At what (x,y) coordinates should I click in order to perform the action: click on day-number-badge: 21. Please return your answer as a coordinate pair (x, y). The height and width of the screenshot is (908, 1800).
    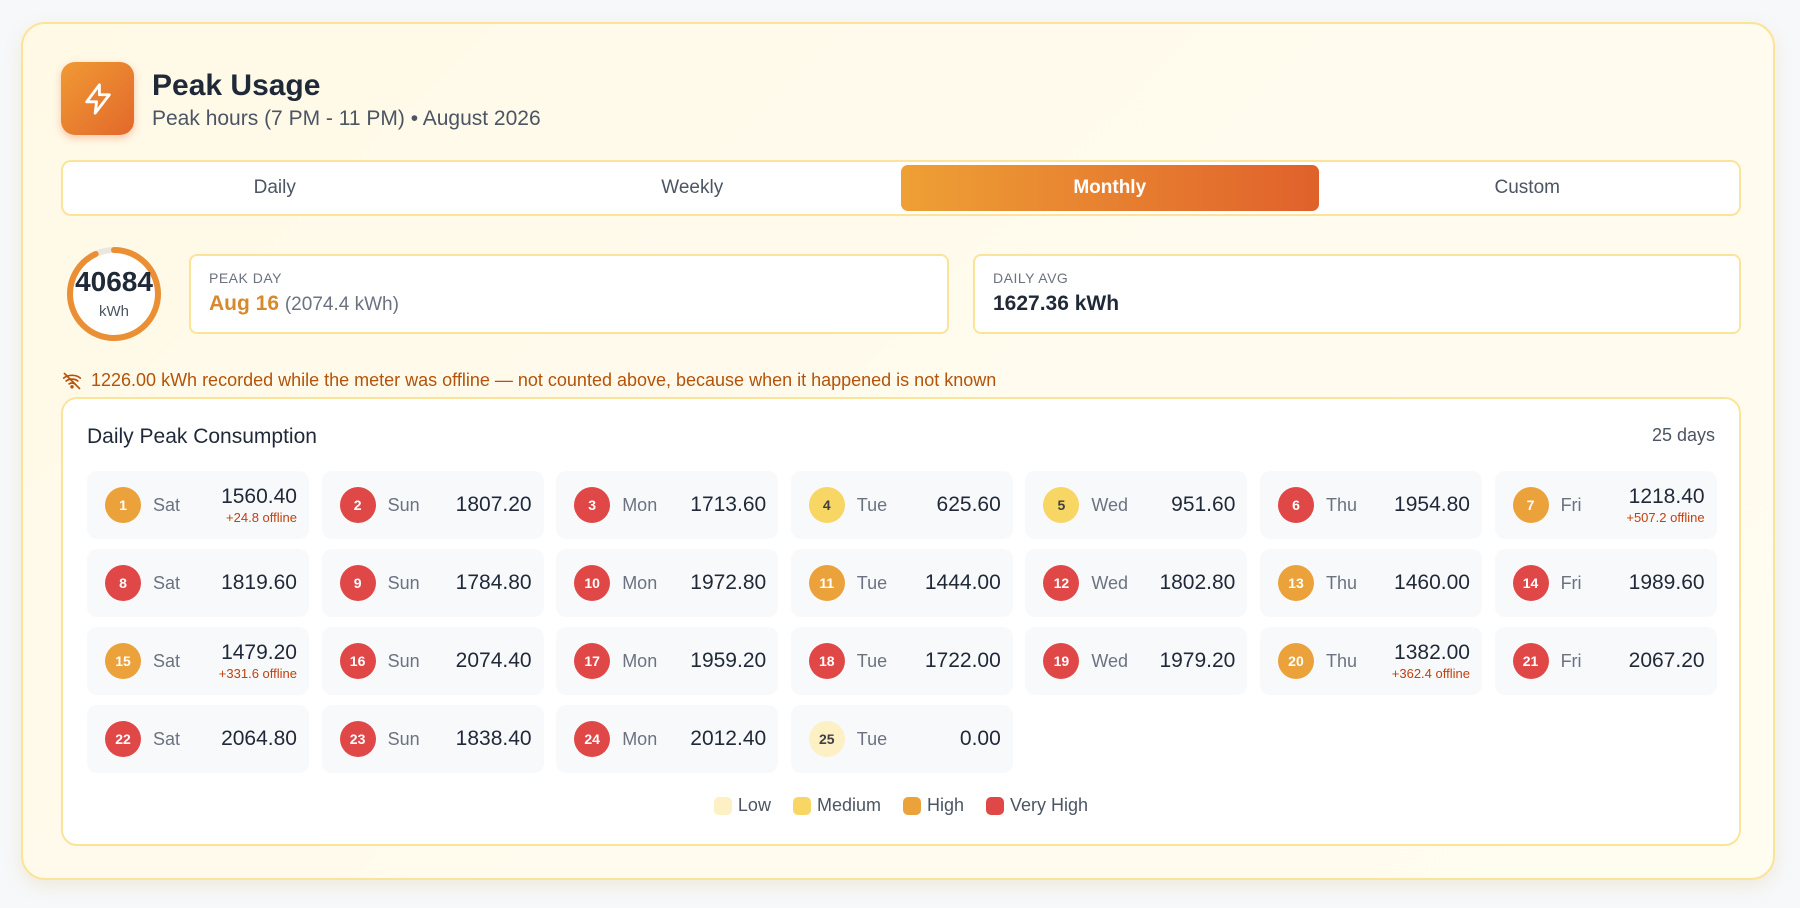
    Looking at the image, I should click on (1530, 661).